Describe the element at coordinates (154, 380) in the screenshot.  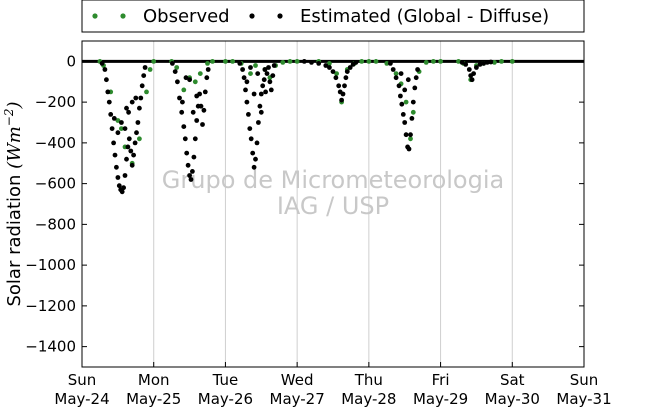
I see `x-tick-label-day: Mon` at that location.